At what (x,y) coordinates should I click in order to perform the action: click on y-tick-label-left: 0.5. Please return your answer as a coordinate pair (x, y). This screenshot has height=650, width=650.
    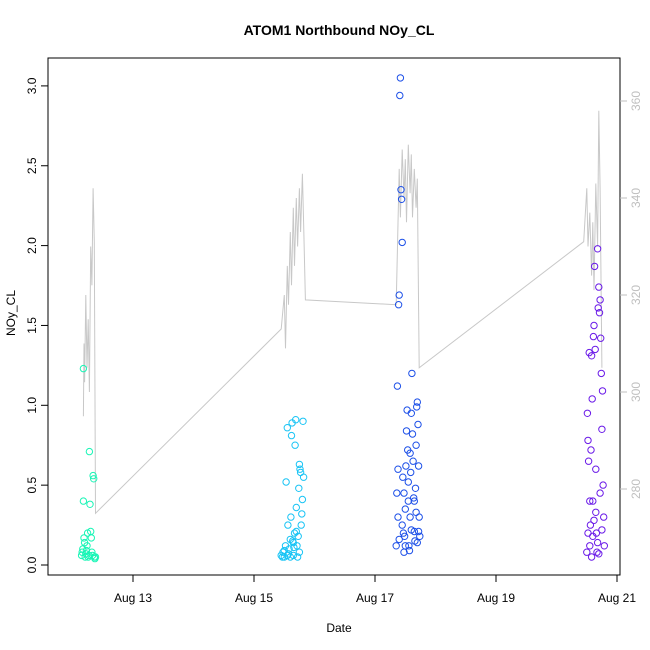
    Looking at the image, I should click on (32, 484).